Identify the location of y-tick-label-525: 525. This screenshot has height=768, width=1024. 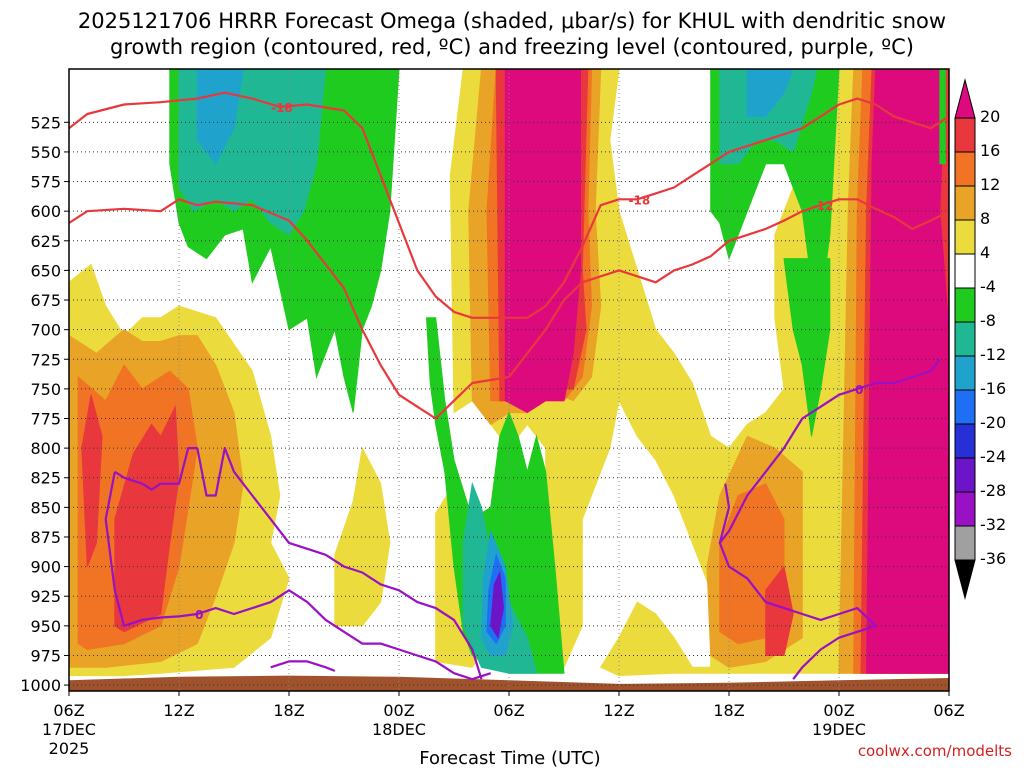
(45, 122).